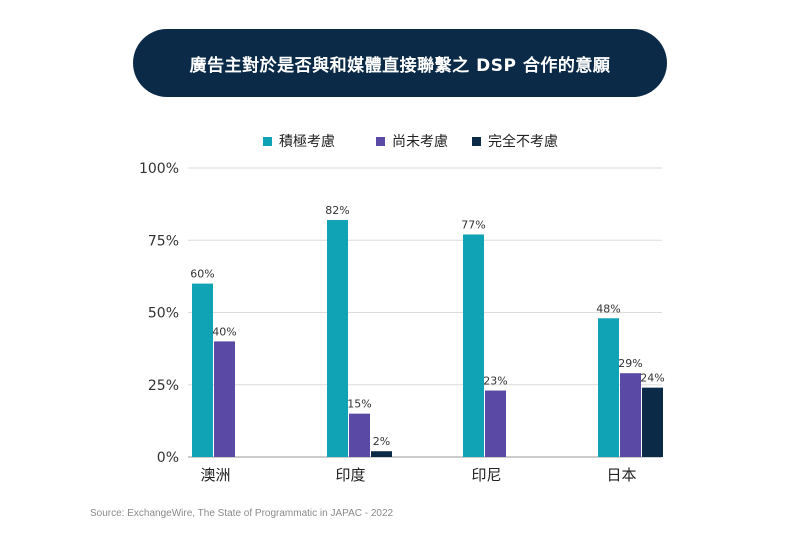  I want to click on data-label: 2%, so click(381, 441).